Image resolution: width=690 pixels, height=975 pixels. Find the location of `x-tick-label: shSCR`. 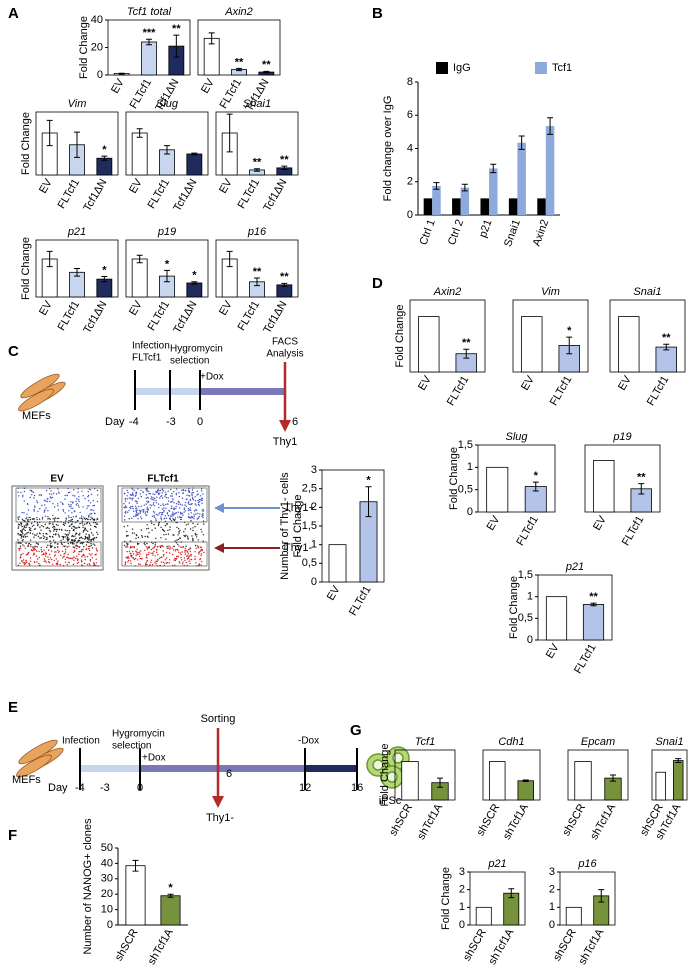

x-tick-label: shSCR is located at coordinates (401, 820).